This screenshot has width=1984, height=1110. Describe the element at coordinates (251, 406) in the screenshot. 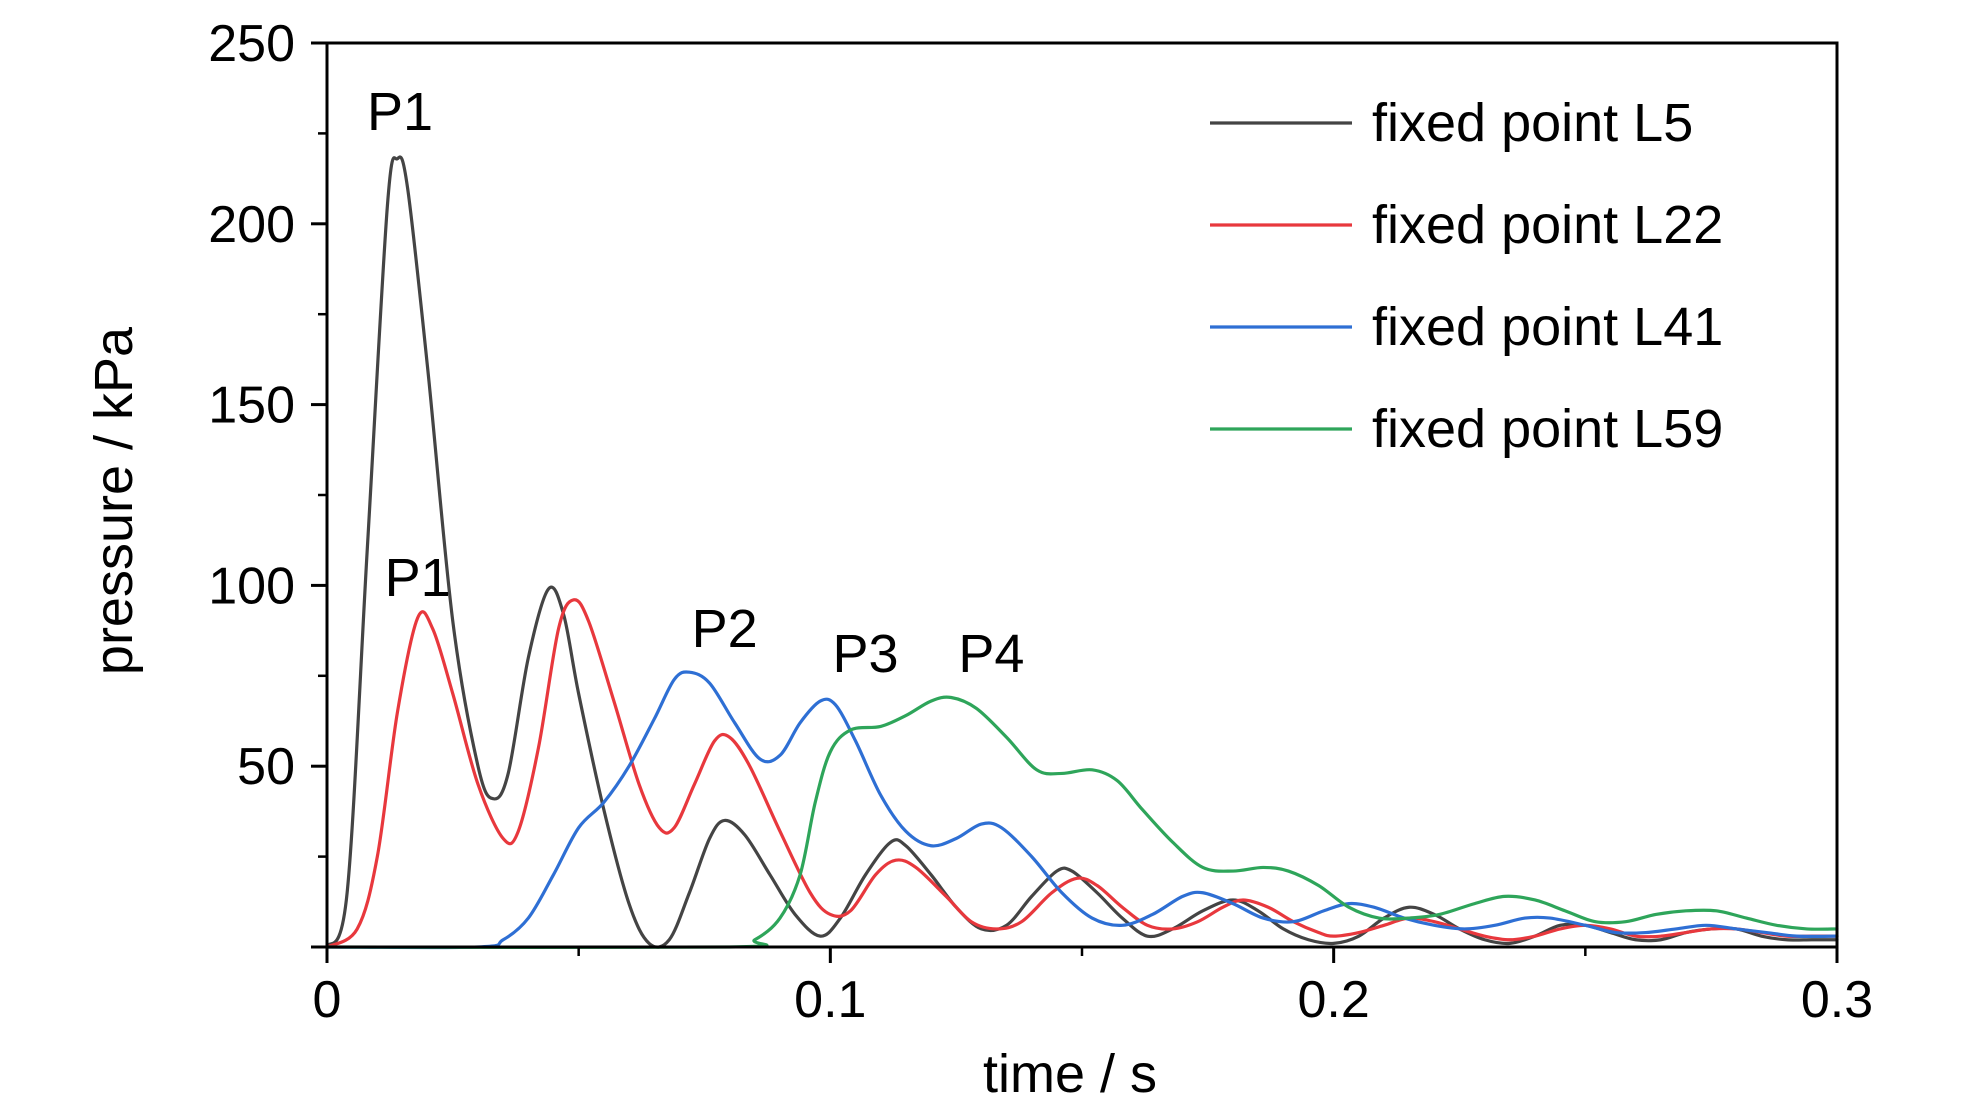

I see `y-tick-label: 150` at that location.